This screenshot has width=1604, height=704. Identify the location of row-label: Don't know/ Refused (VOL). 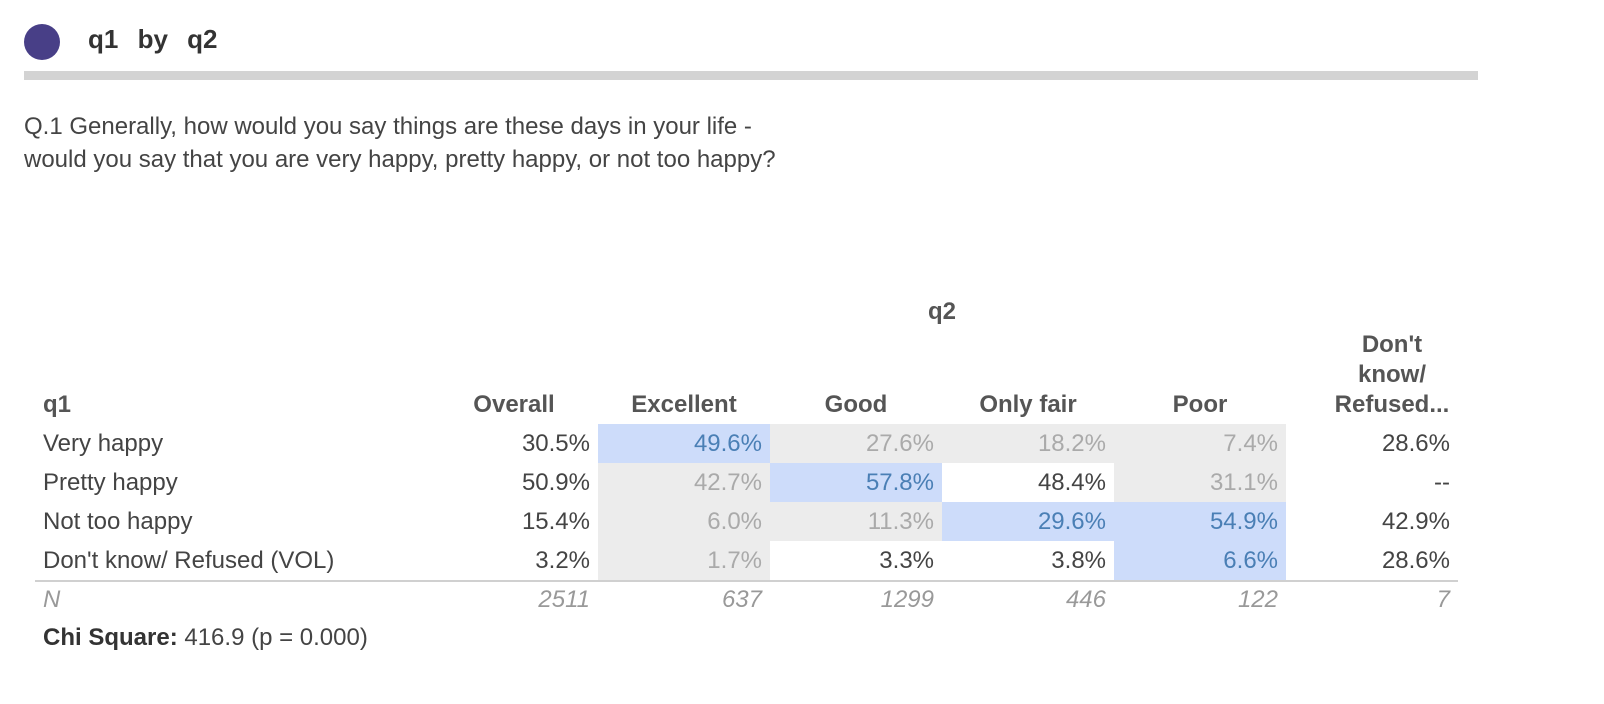
(232, 561).